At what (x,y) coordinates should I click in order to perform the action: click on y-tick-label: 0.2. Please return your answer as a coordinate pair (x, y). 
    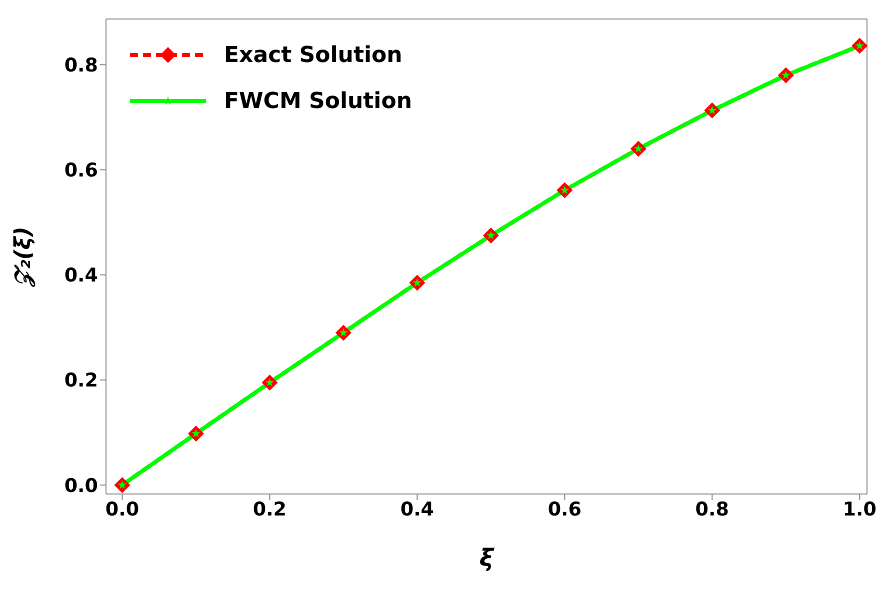
    Looking at the image, I should click on (81, 381).